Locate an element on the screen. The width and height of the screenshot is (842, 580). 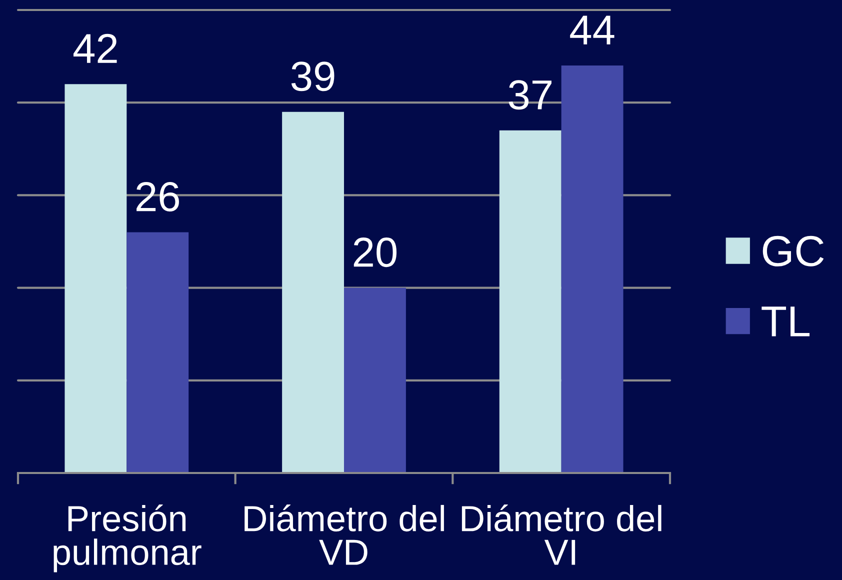
data-label: 20 is located at coordinates (375, 253).